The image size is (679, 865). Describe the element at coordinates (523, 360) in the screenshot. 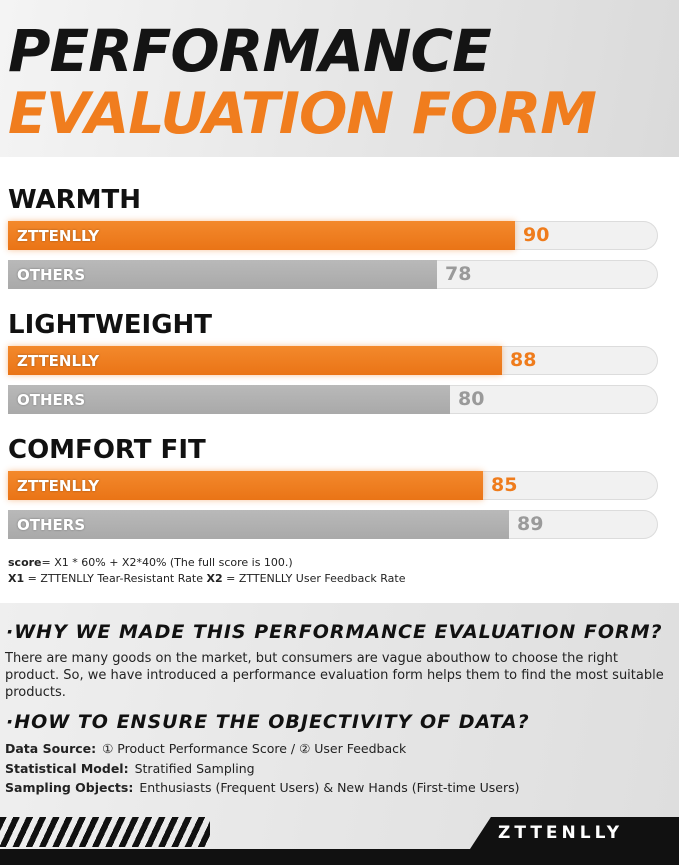

I see `data-label: 88` at that location.